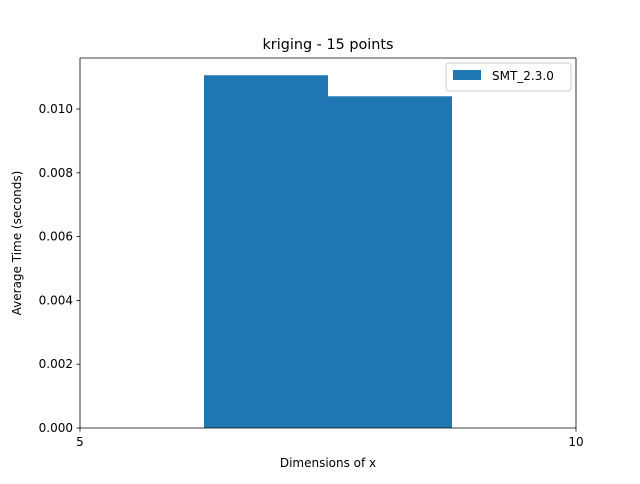  Describe the element at coordinates (56, 173) in the screenshot. I see `y-tick-label: 0.008` at that location.